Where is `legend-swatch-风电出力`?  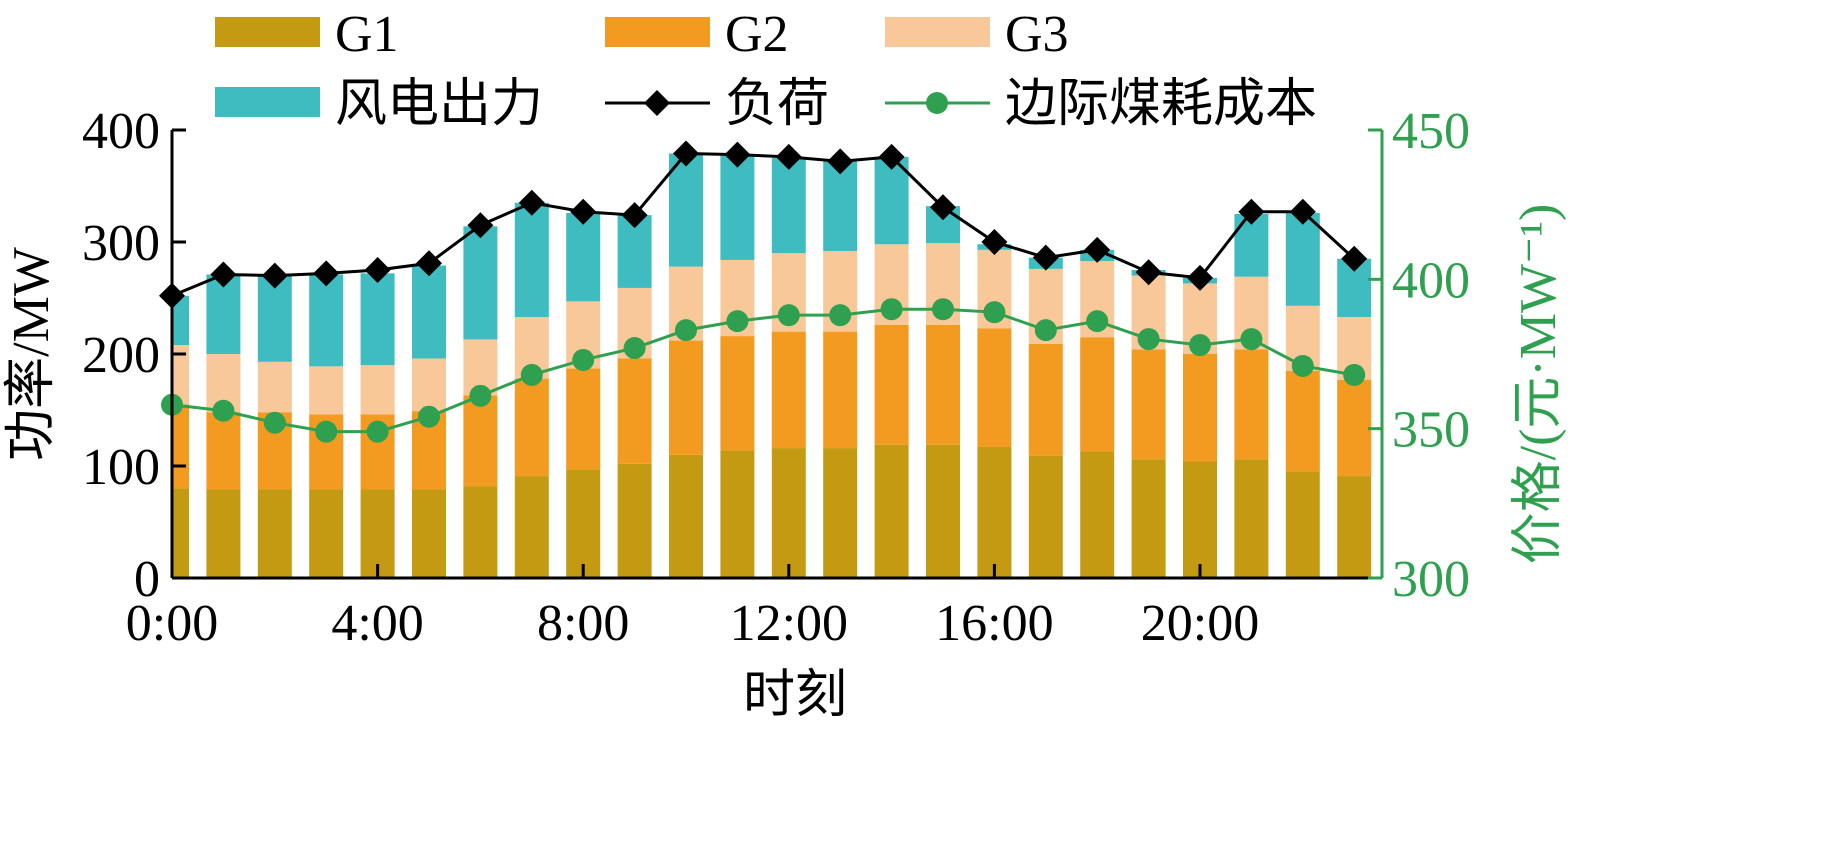
legend-swatch-风电出力 is located at coordinates (267, 102).